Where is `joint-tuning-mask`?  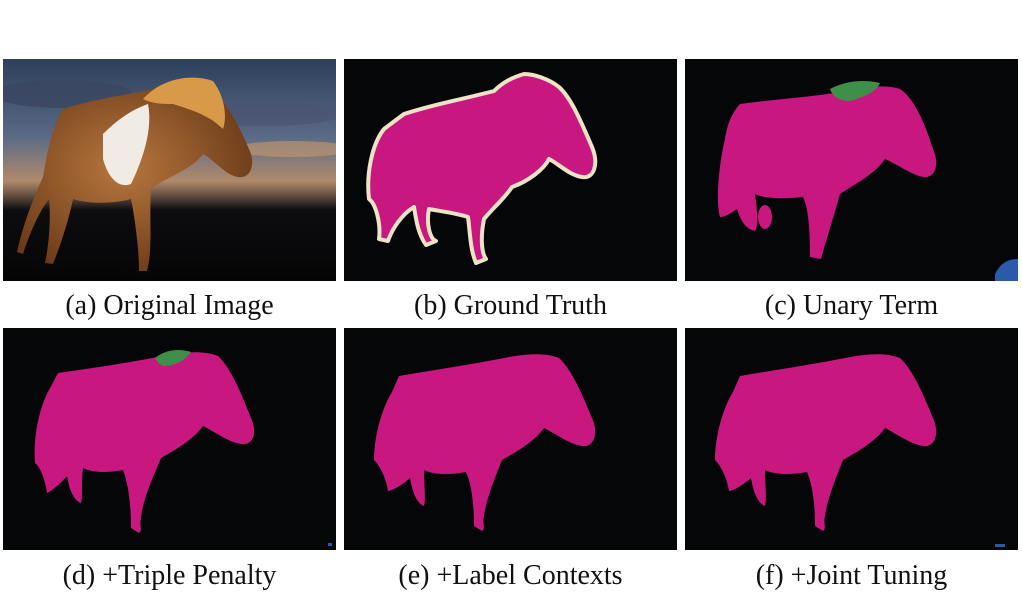
joint-tuning-mask is located at coordinates (860, 450).